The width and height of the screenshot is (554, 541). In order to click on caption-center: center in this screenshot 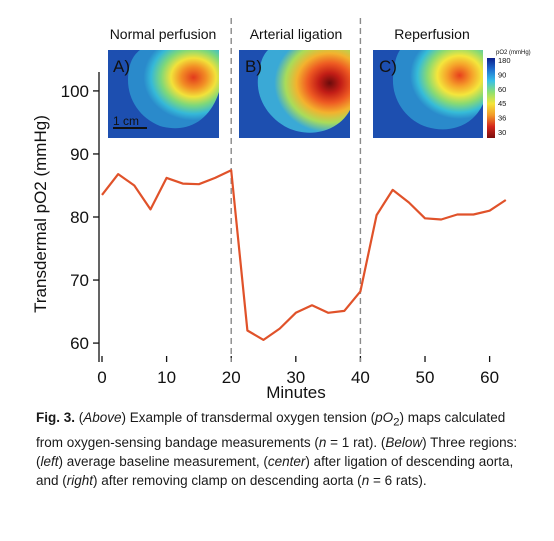, I will do `click(286, 461)`.